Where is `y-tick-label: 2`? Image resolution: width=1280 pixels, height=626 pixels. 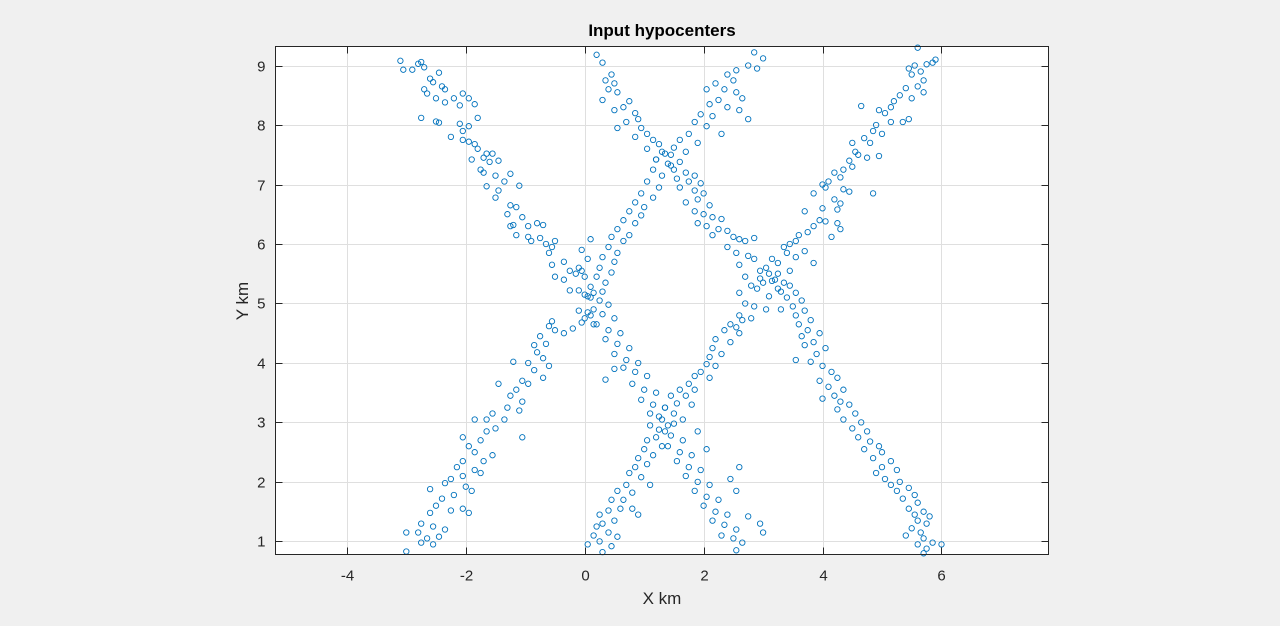 y-tick-label: 2 is located at coordinates (261, 483).